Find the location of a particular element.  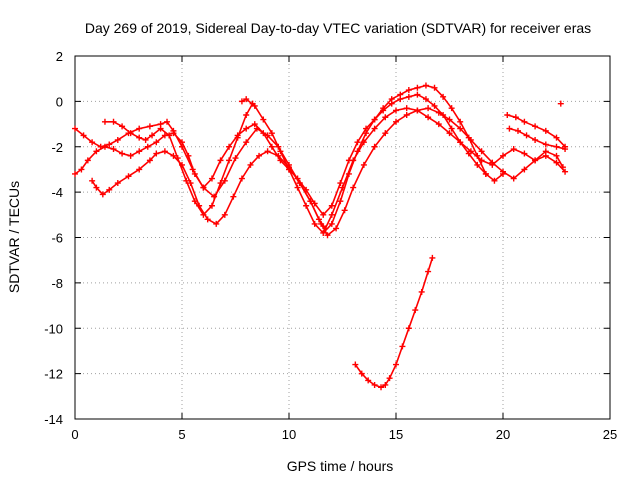

x-axis-label: GPS time / hours is located at coordinates (340, 466).